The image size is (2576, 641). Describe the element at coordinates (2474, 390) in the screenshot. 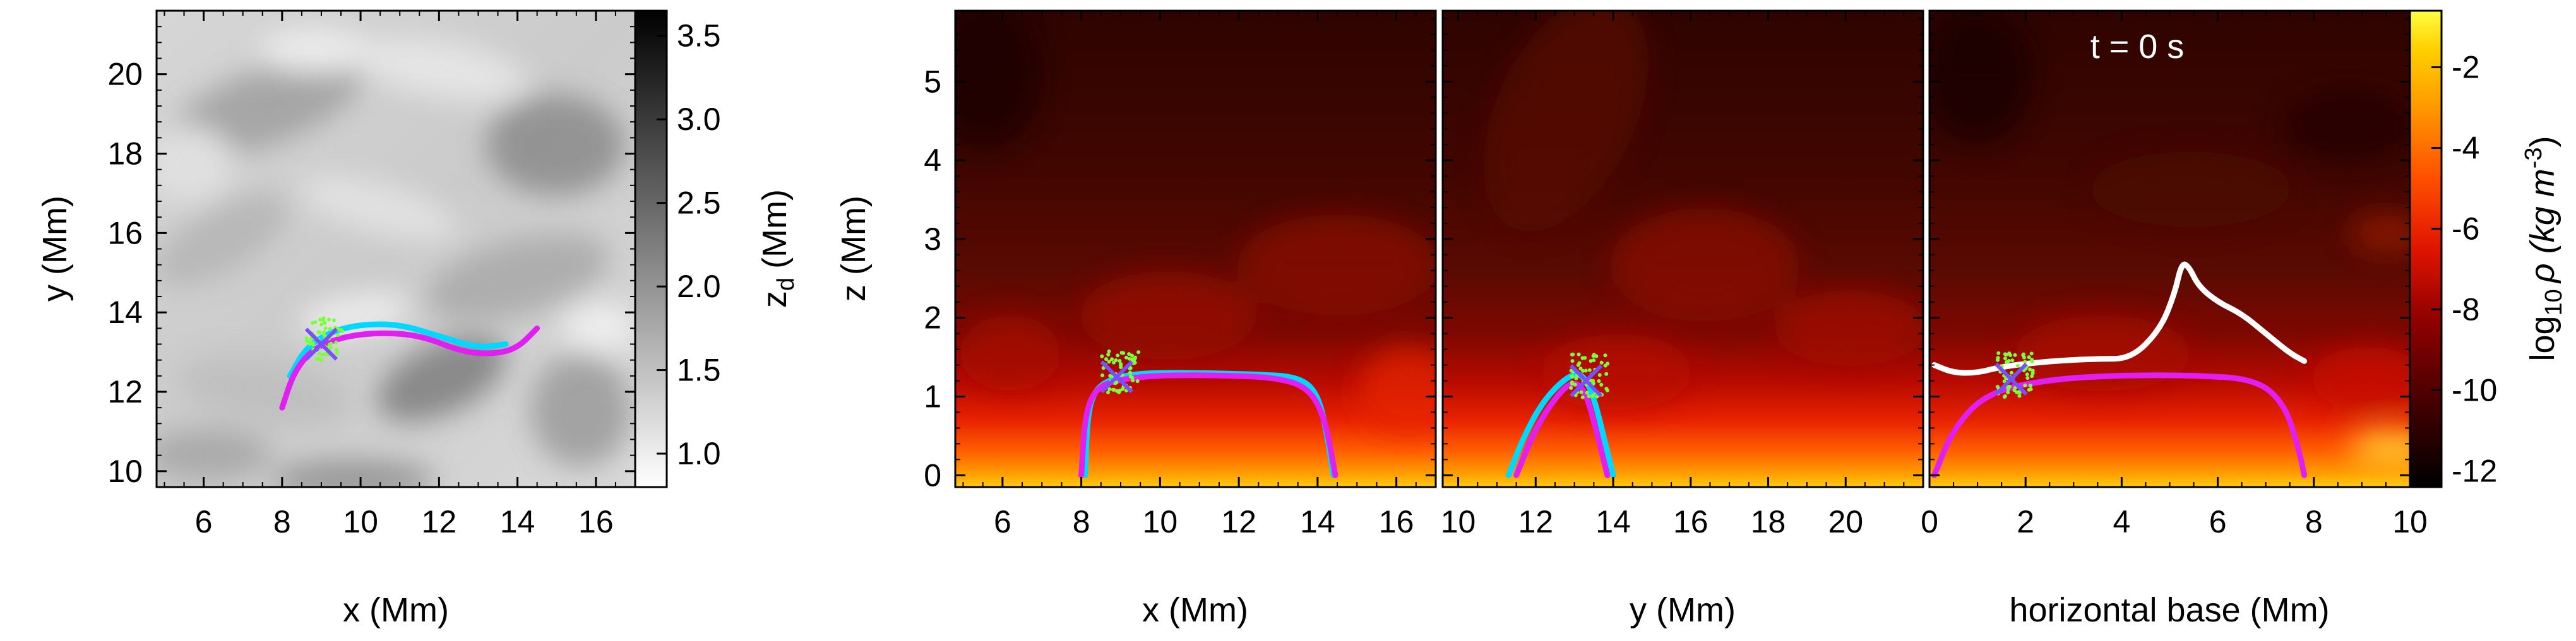

I see `colorbar-tick-label: -10` at that location.